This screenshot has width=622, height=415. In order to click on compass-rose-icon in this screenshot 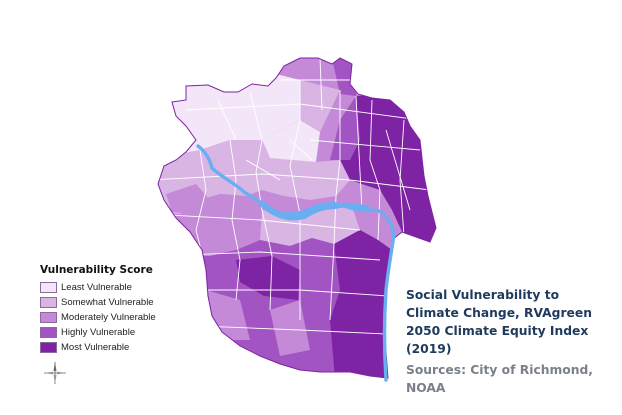, I will do `click(55, 373)`.